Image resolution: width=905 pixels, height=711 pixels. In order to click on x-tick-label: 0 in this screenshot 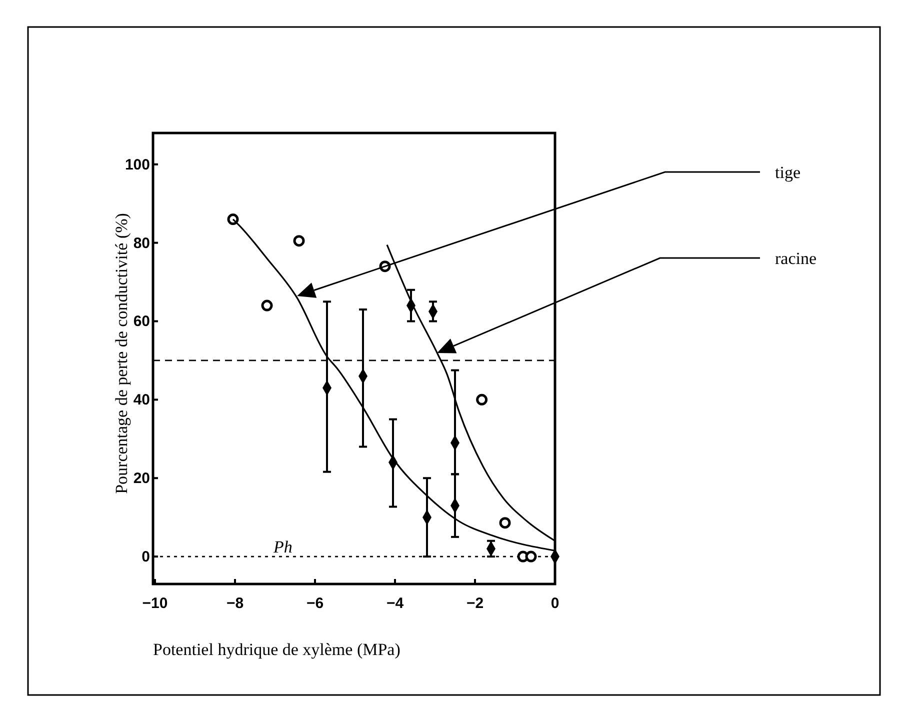, I will do `click(555, 603)`.